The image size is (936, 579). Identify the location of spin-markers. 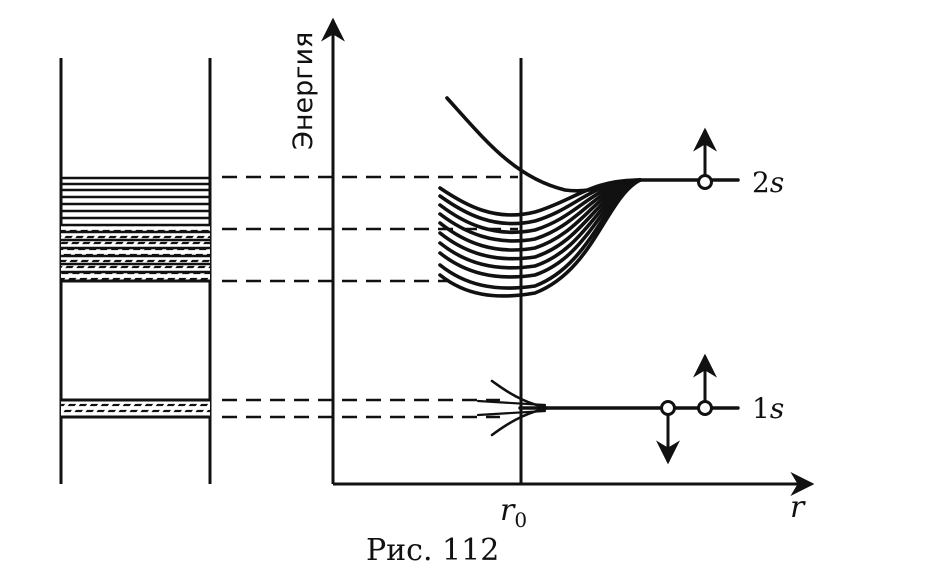
(686, 296).